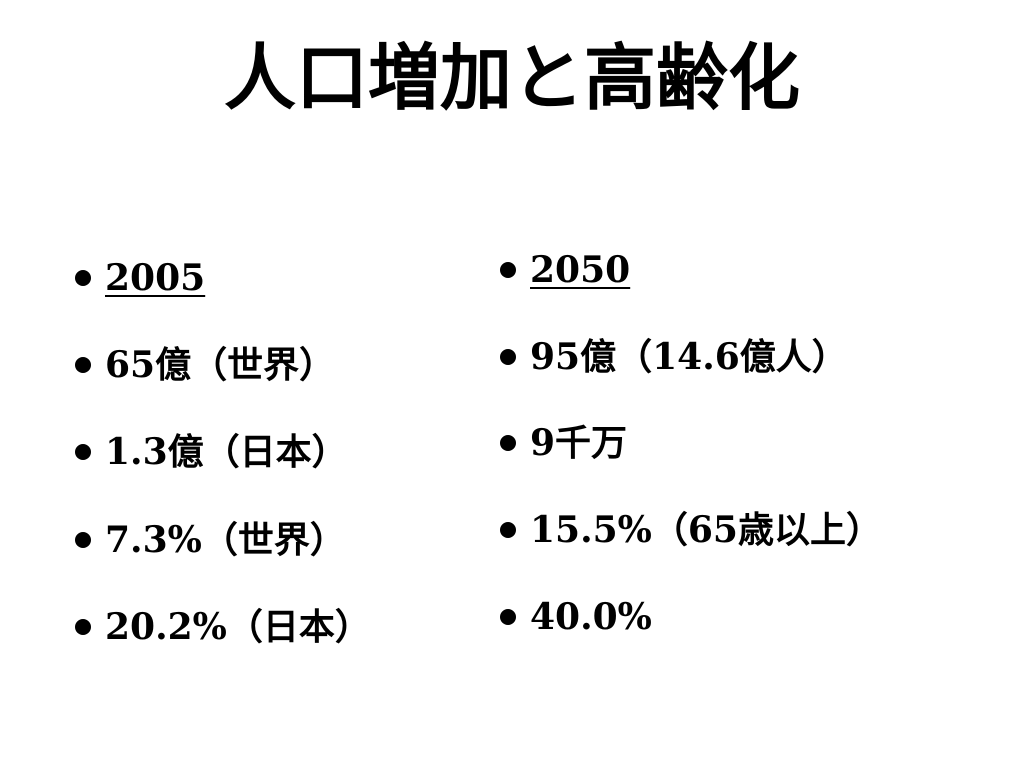 The height and width of the screenshot is (768, 1024). Describe the element at coordinates (155, 278) in the screenshot. I see `item-text: 2005` at that location.